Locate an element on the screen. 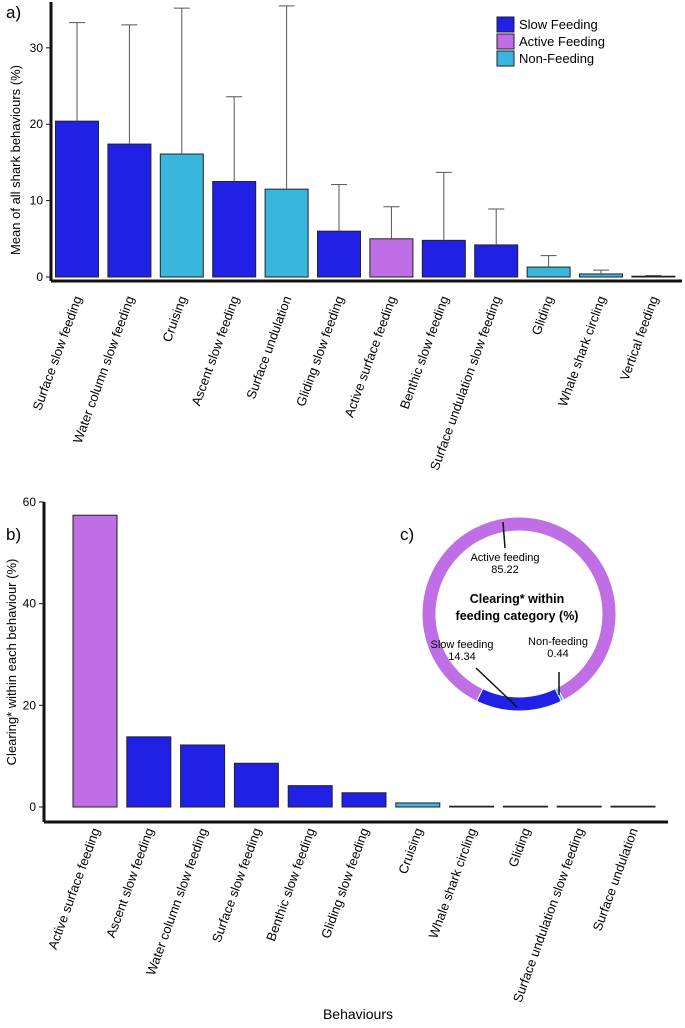 The image size is (685, 1028). panel-c-label: c) is located at coordinates (407, 534).